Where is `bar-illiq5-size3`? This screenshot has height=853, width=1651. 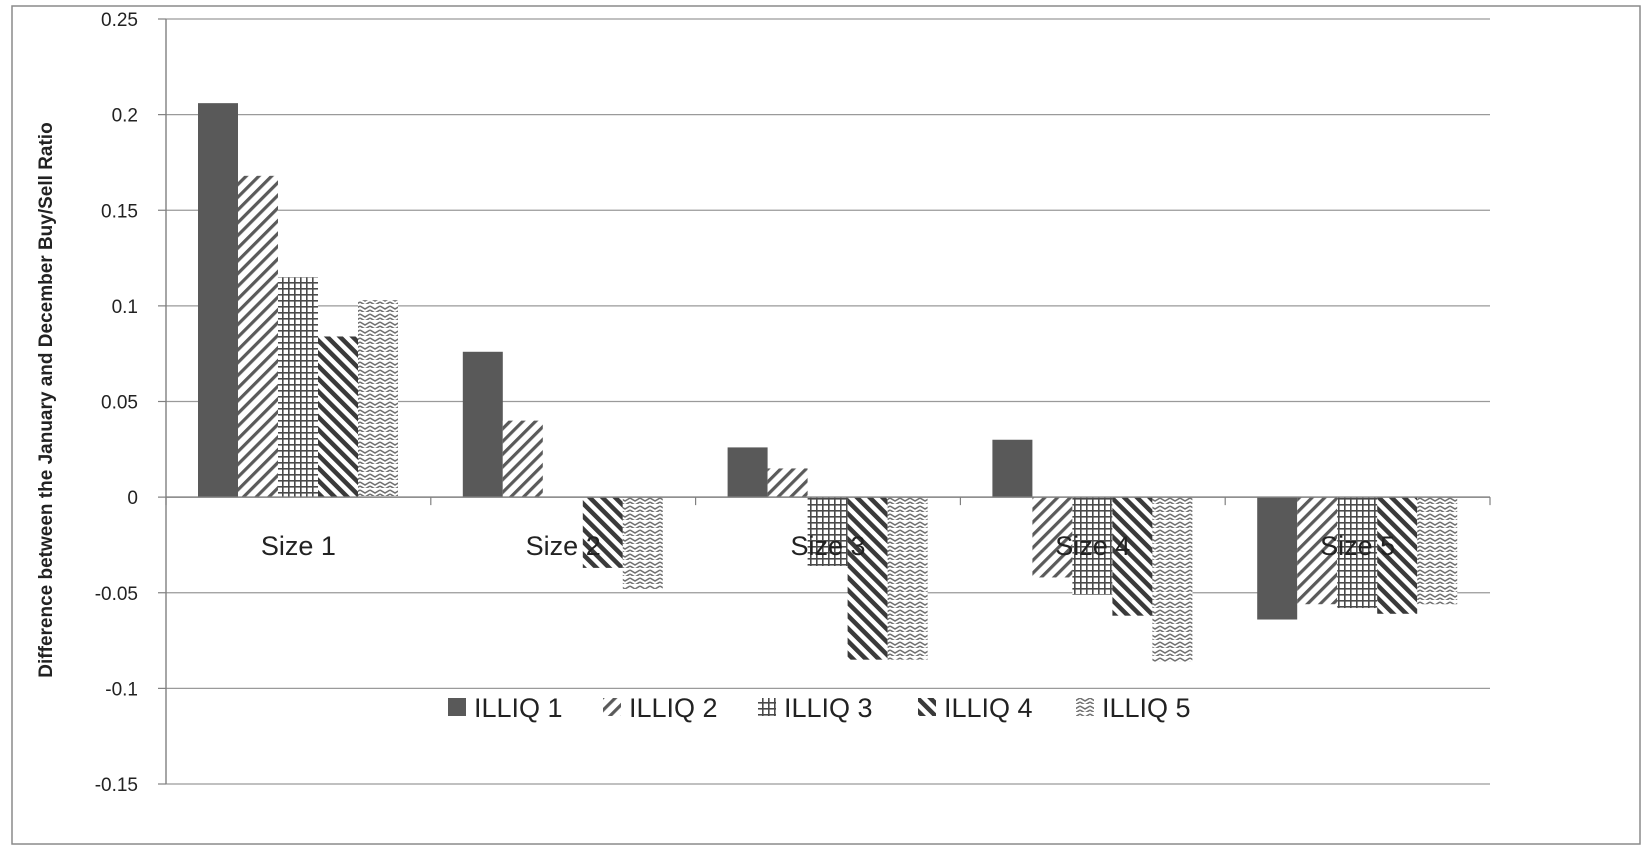
bar-illiq5-size3 is located at coordinates (907, 578).